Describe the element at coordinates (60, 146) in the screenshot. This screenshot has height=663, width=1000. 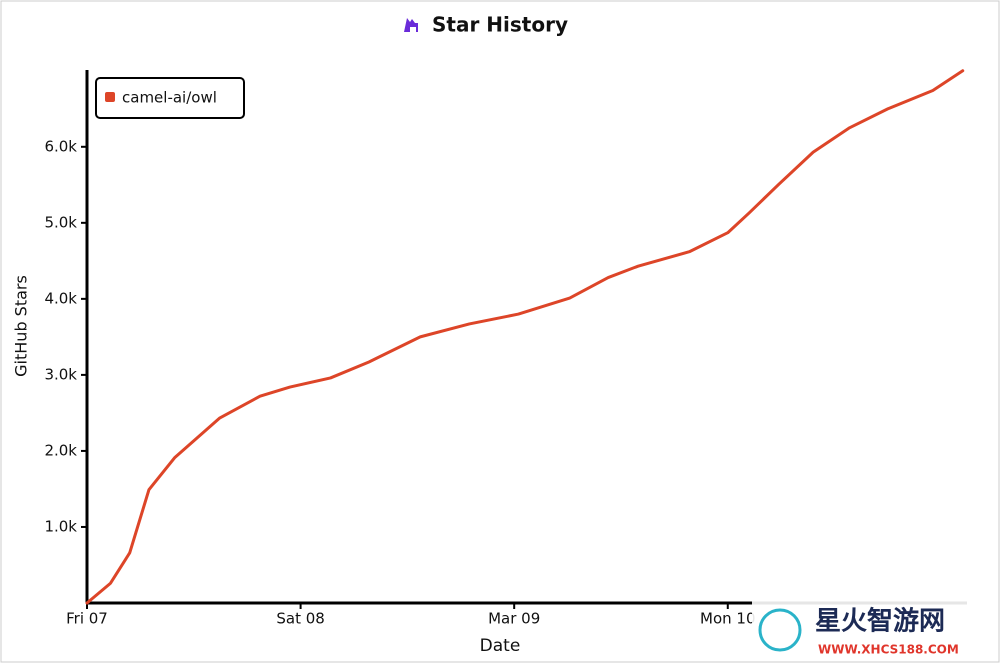
I see `y-tick-label: 6.0k` at that location.